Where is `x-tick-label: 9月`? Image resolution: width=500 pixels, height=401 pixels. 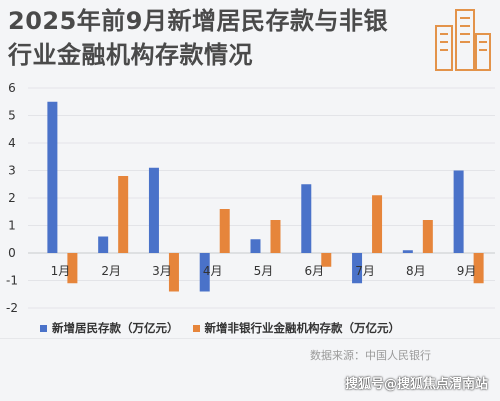
x-tick-label: 9月 is located at coordinates (467, 271).